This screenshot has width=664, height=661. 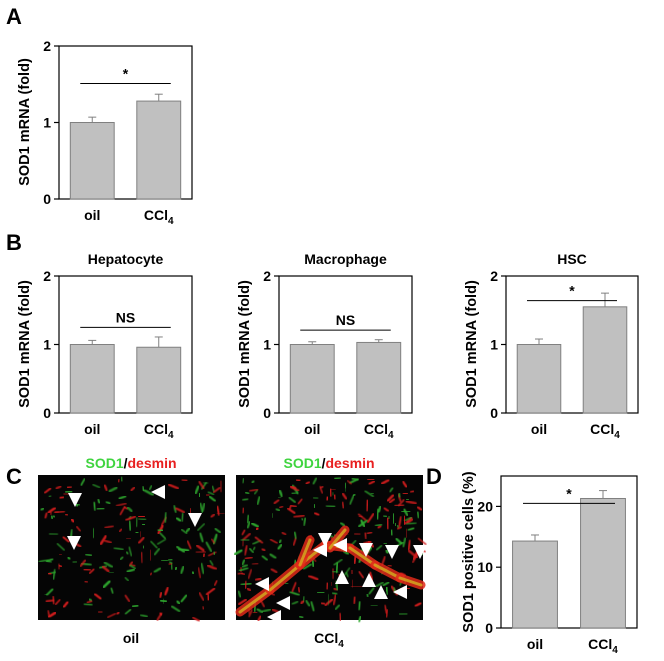 I want to click on chart-title: Hepatocyte, so click(x=126, y=259).